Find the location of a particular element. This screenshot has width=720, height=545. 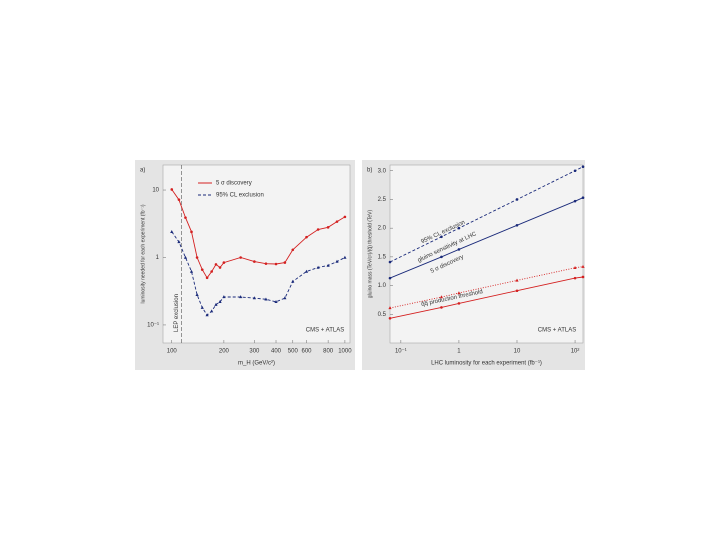

x-tick-label: 300 is located at coordinates (254, 352).